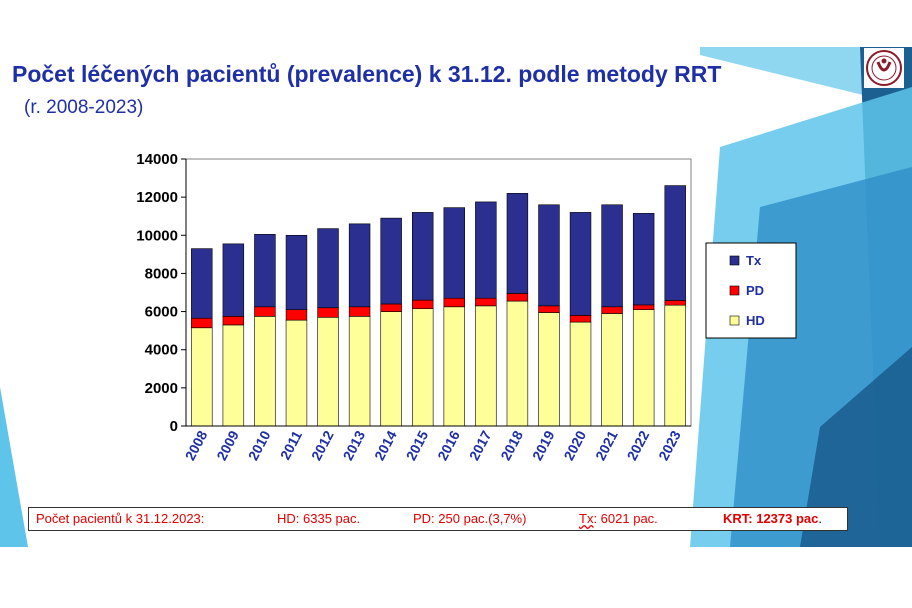  I want to click on y-tick-label: 8000, so click(161, 273).